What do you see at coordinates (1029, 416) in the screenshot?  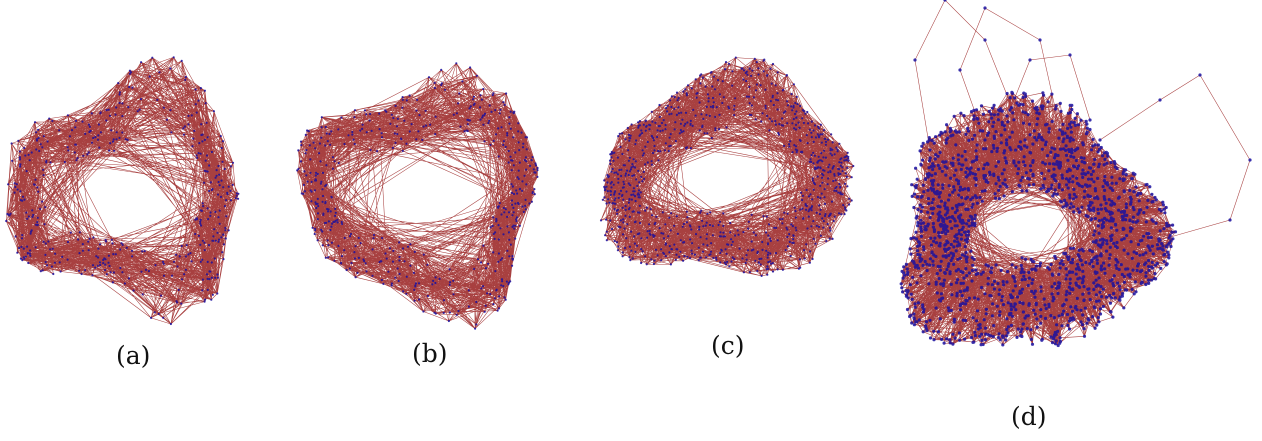 I see `panel-d-caption: (d)` at bounding box center [1029, 416].